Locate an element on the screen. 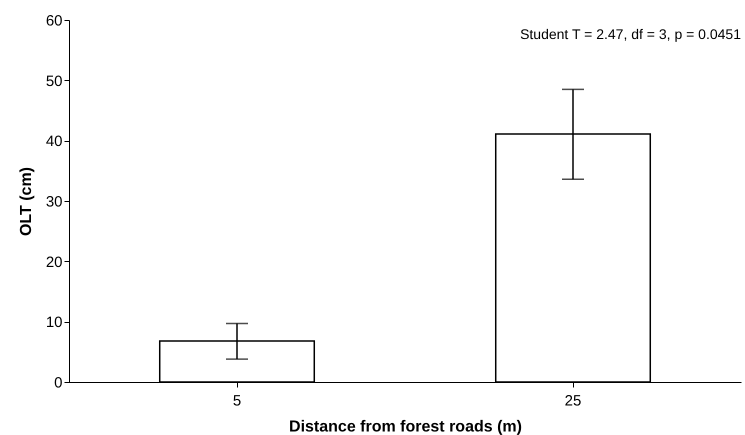 This screenshot has width=745, height=435. y-tick-label: 50 is located at coordinates (54, 81).